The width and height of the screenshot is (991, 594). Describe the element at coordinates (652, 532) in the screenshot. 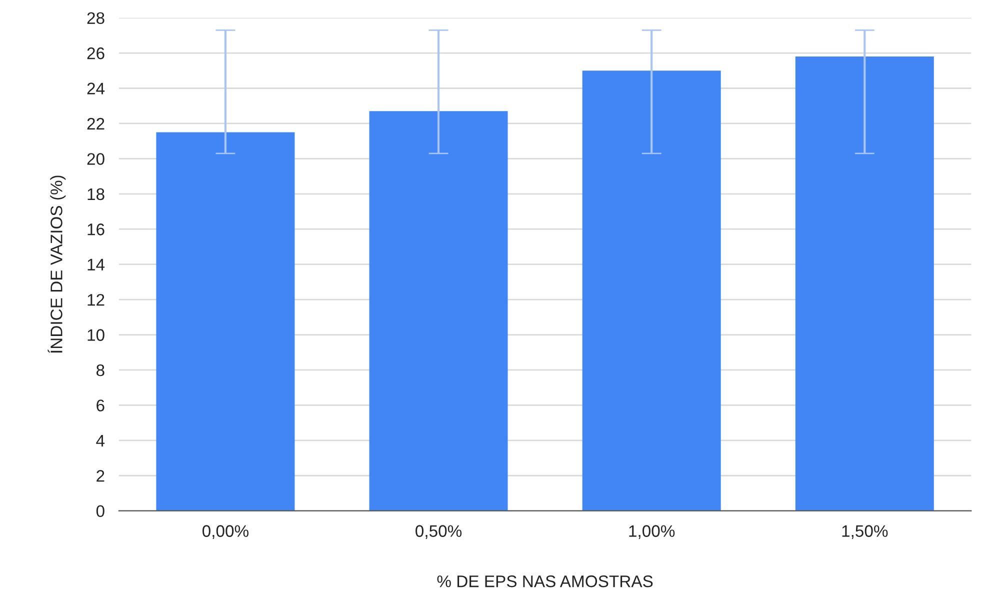

I see `x-tick-label: 1,00%` at that location.